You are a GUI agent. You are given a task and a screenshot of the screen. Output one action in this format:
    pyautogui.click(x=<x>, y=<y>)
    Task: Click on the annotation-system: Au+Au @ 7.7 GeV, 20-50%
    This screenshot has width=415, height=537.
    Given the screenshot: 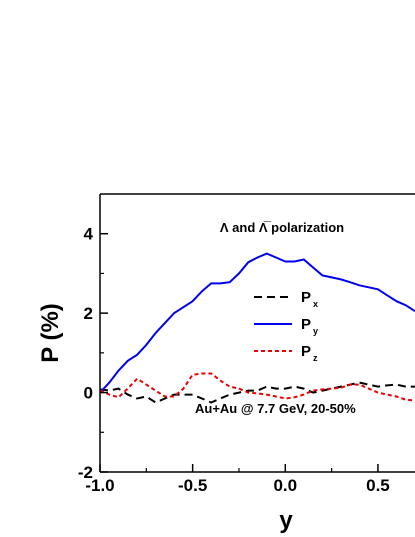 What is the action you would take?
    pyautogui.click(x=275, y=408)
    